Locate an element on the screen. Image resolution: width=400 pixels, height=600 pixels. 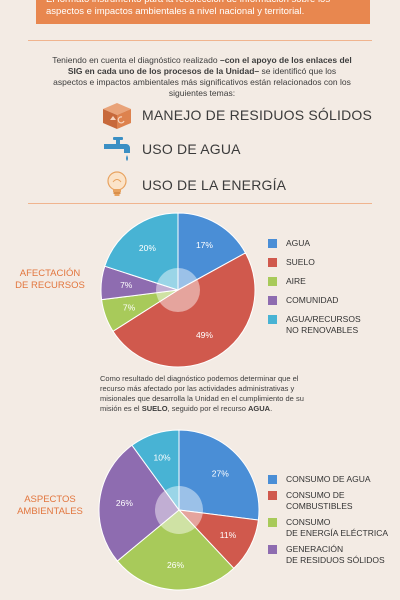
topic-label-residuos: MANEJO DE RESIDUOS SÓLIDOS is located at coordinates (257, 115).